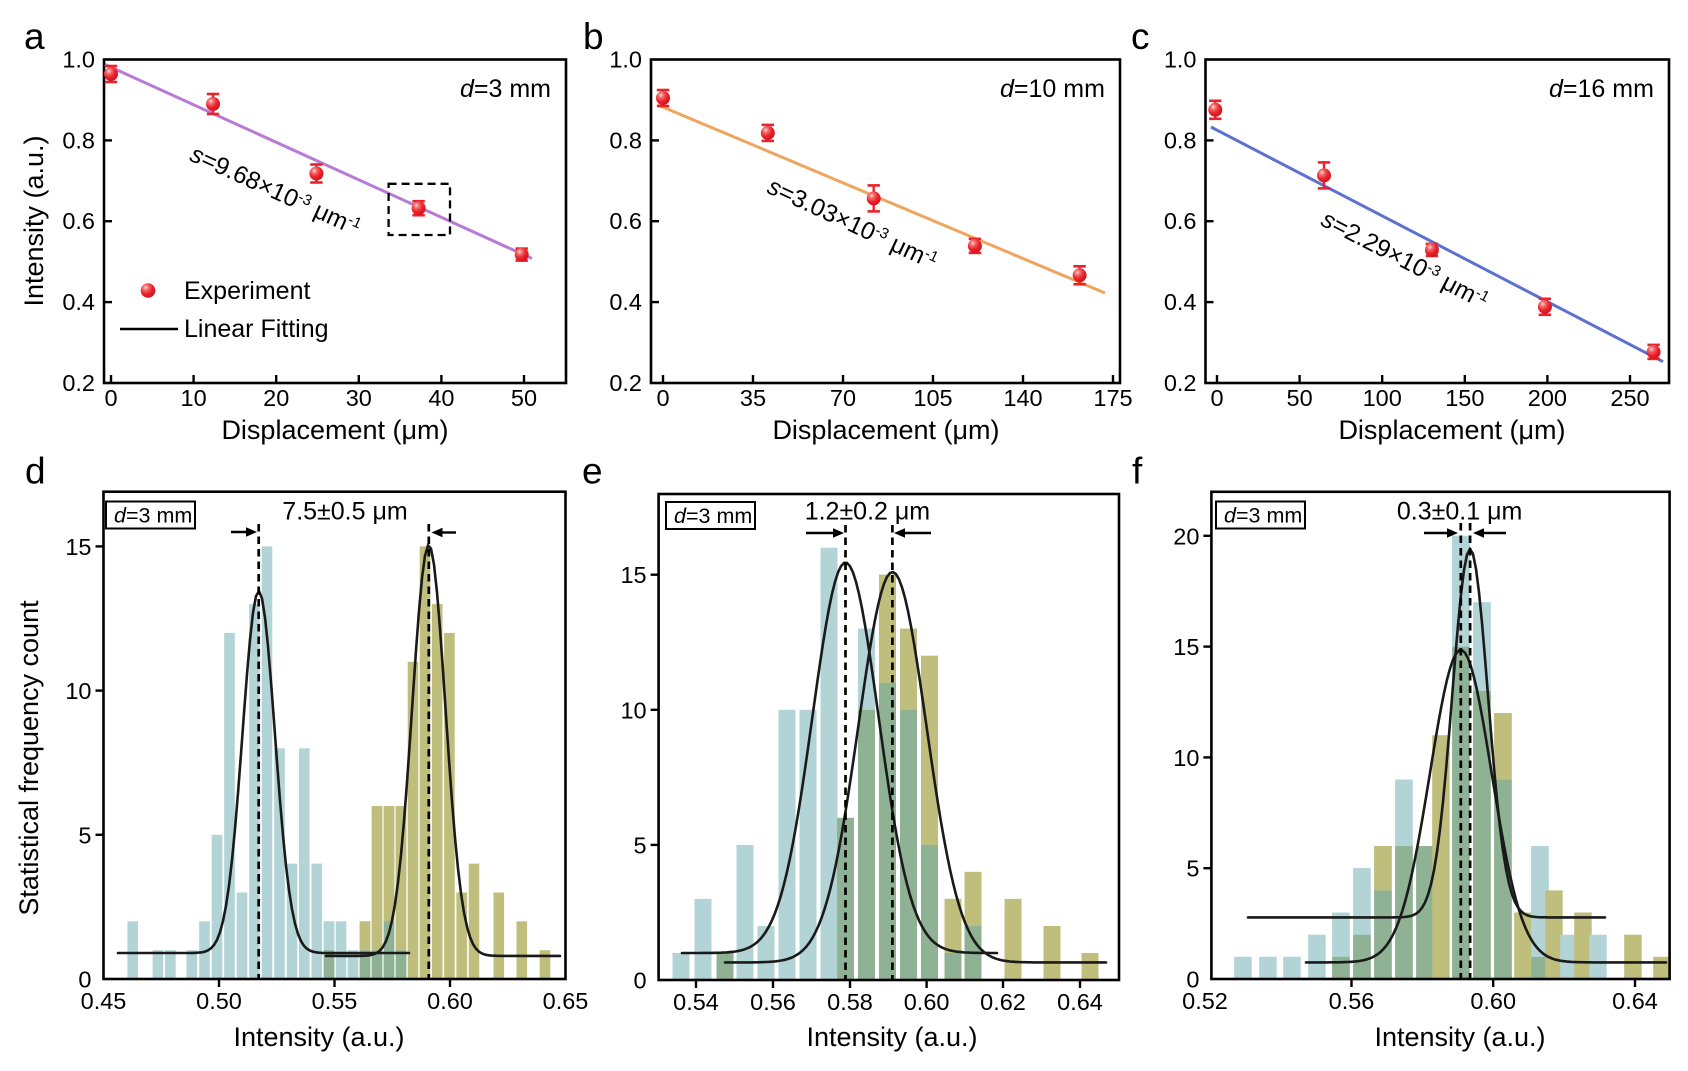  What do you see at coordinates (1629, 398) in the screenshot?
I see `svg-text: 250` at bounding box center [1629, 398].